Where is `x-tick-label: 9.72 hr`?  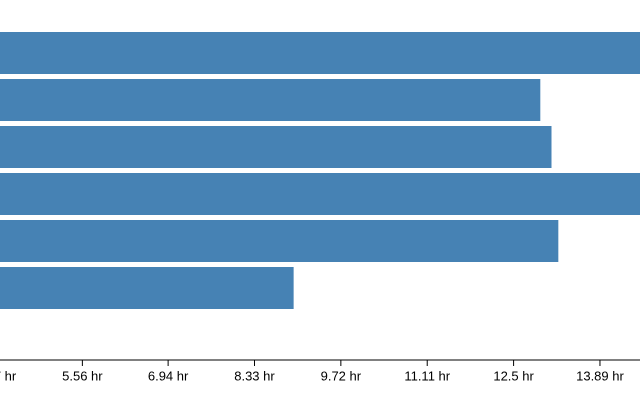
x-tick-label: 9.72 hr is located at coordinates (341, 375).